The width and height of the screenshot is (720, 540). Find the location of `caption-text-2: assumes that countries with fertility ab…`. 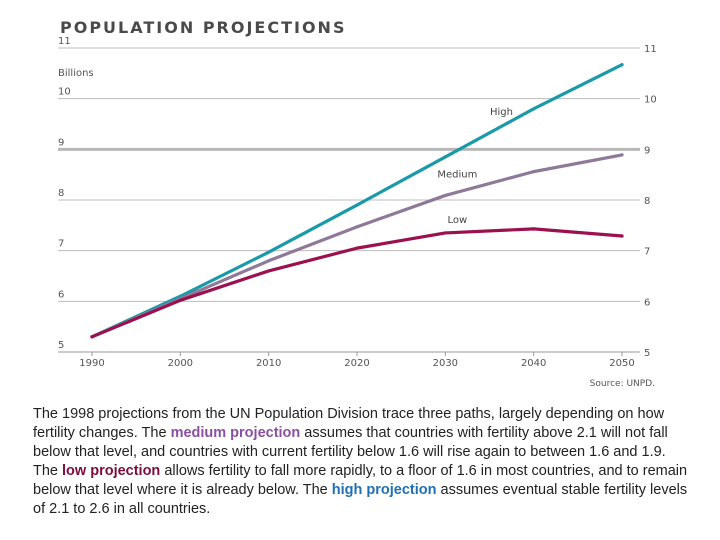

caption-text-2: assumes that countries with fertility ab… is located at coordinates (350, 452).